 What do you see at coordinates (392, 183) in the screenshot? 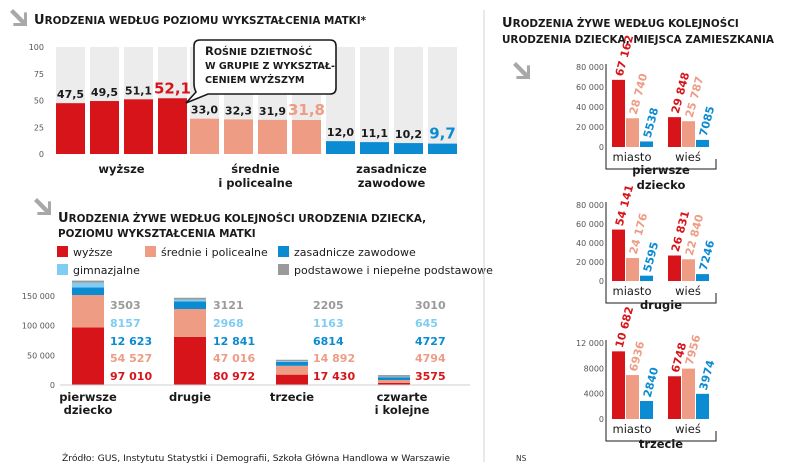
I see `category-label: zawodowe` at bounding box center [392, 183].